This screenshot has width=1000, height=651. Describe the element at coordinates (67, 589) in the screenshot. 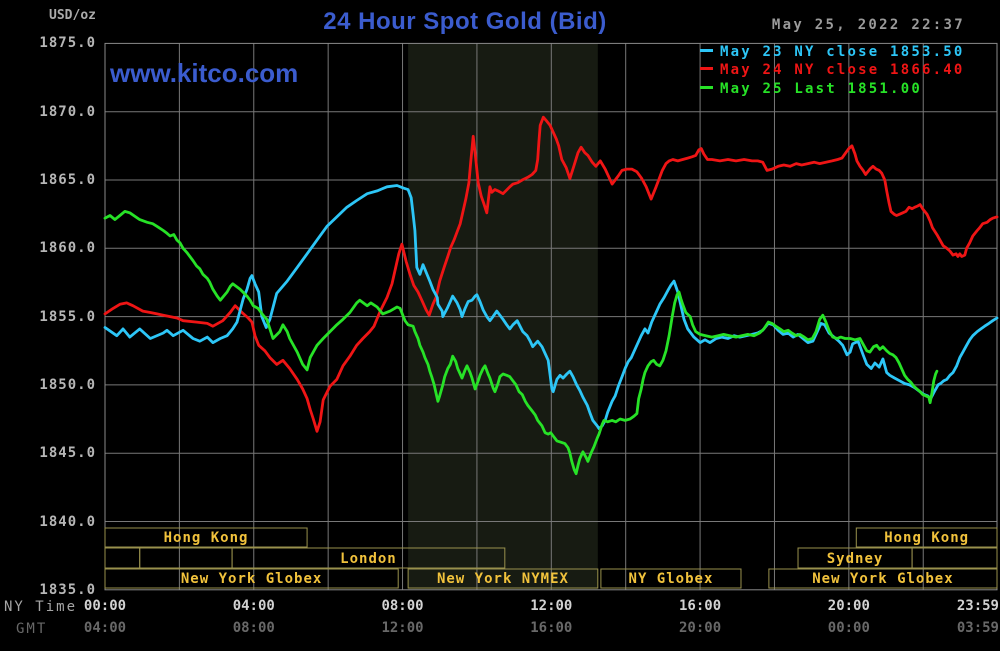

I see `y-axis-tick-label: 1835.0` at that location.